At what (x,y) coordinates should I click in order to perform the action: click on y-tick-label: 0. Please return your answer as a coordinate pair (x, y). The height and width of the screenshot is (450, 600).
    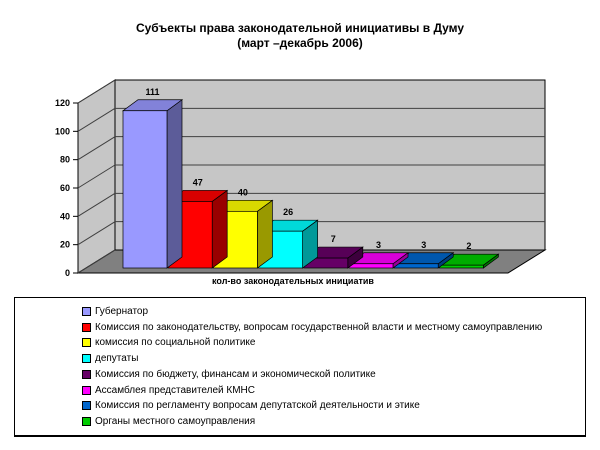
    Looking at the image, I should click on (67, 273).